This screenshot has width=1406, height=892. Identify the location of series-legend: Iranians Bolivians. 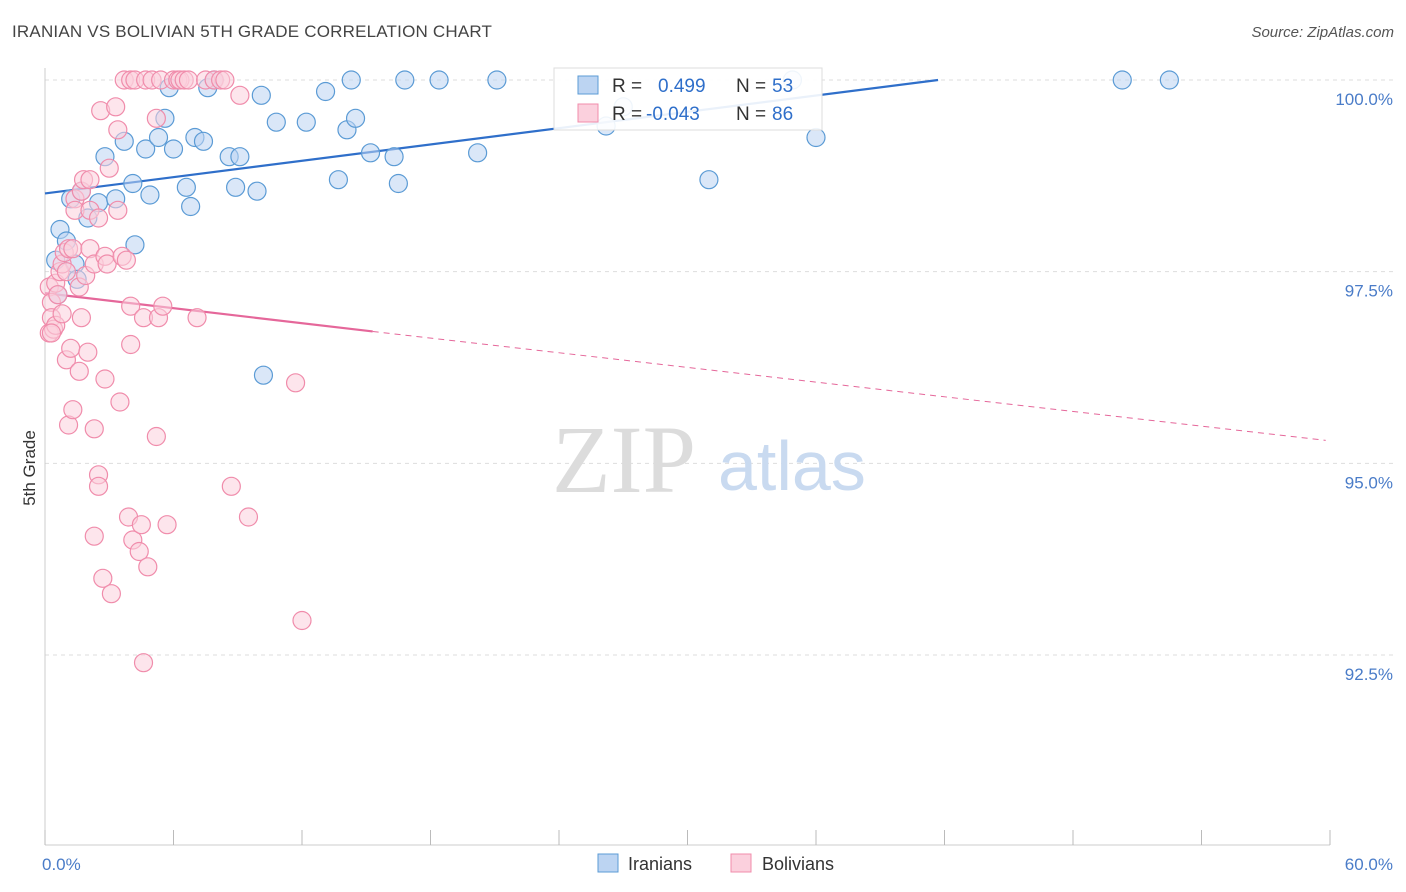
(715, 863).